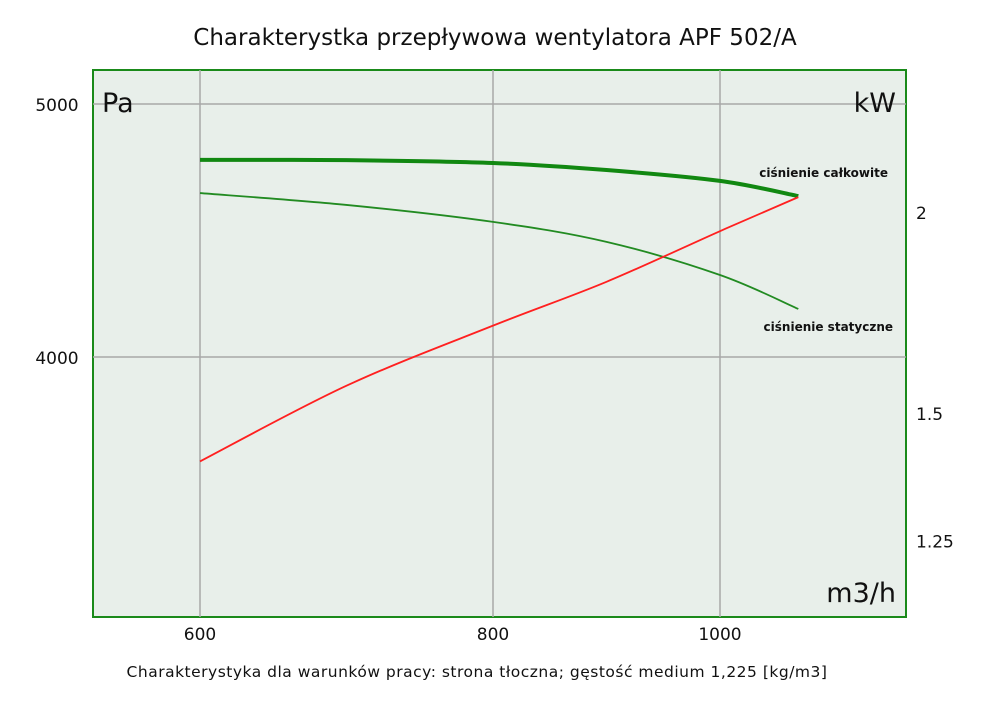 The image size is (1000, 706). Describe the element at coordinates (935, 543) in the screenshot. I see `y-right-tick-label: 1.25` at that location.